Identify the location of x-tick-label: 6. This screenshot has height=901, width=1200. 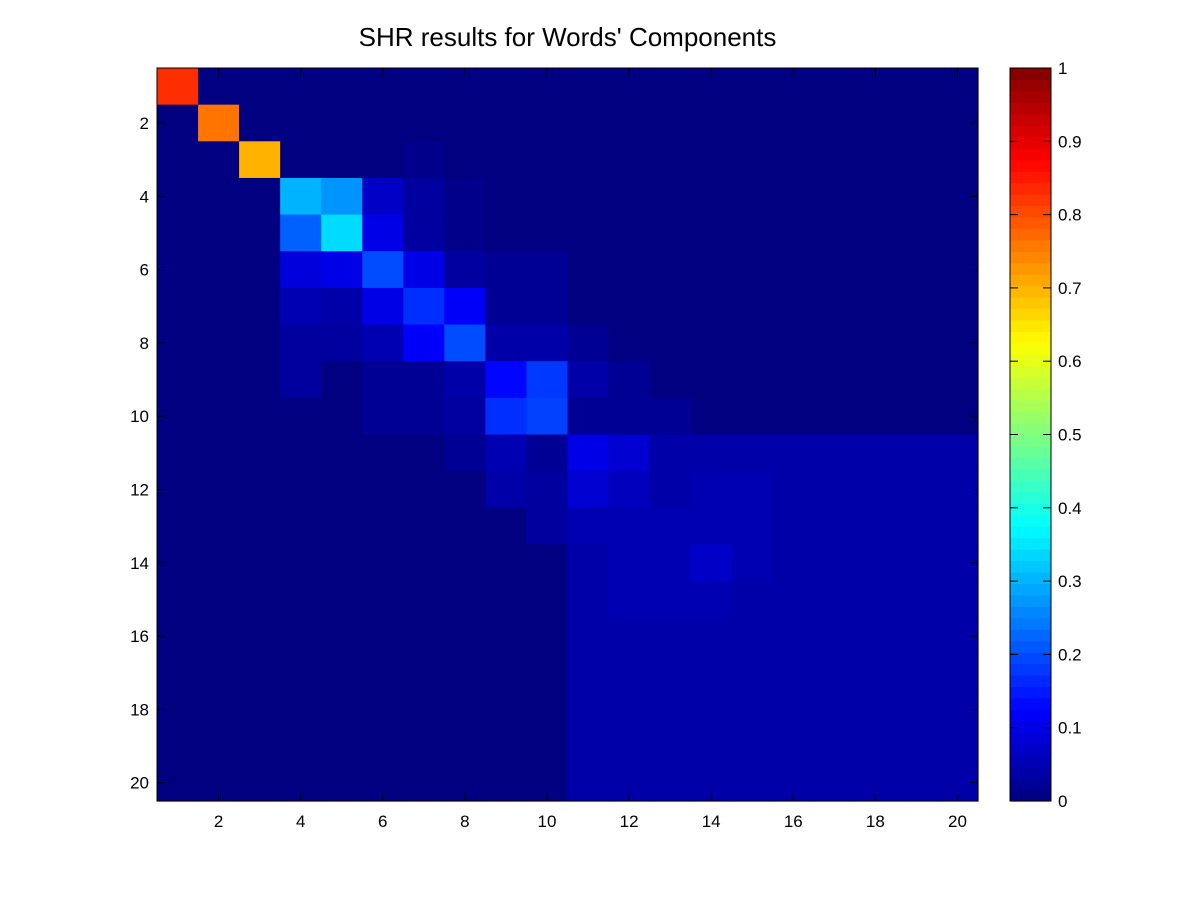
(382, 821).